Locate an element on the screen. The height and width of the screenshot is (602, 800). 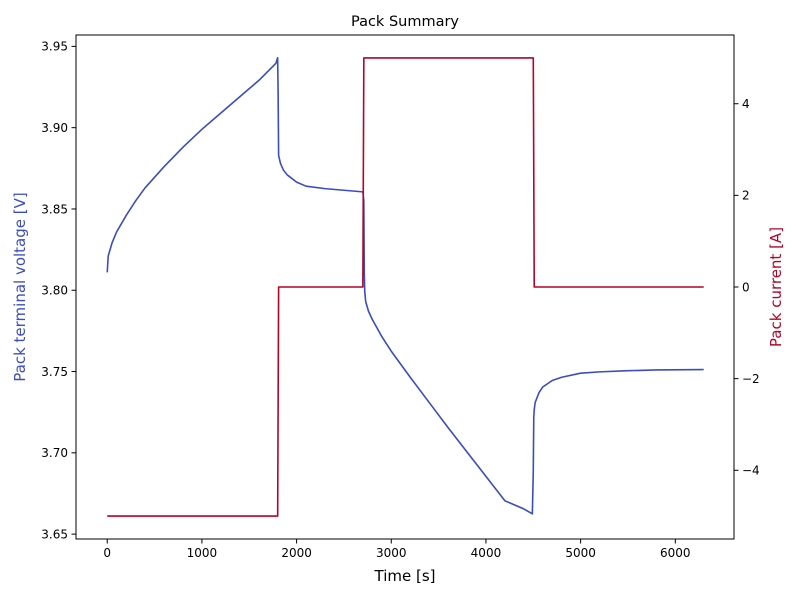
y-right-tick-label: 4 is located at coordinates (746, 104).